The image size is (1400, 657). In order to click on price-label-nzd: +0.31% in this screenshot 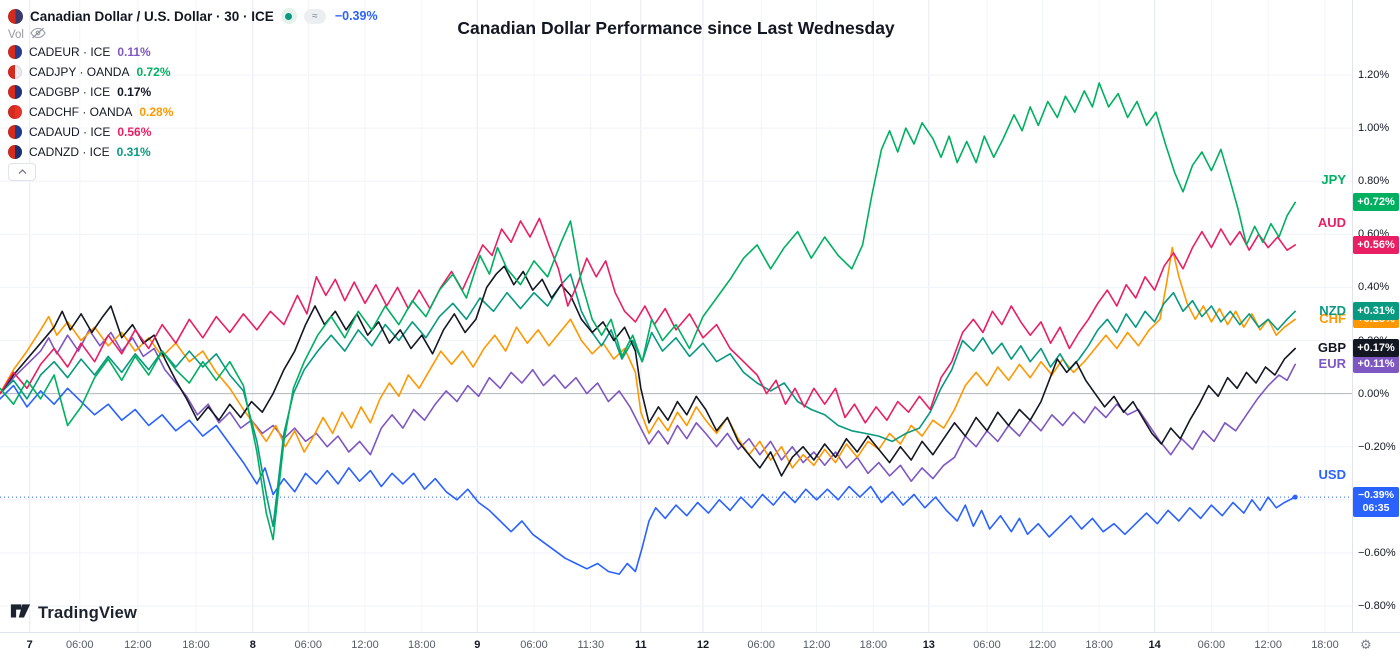, I will do `click(1376, 311)`.